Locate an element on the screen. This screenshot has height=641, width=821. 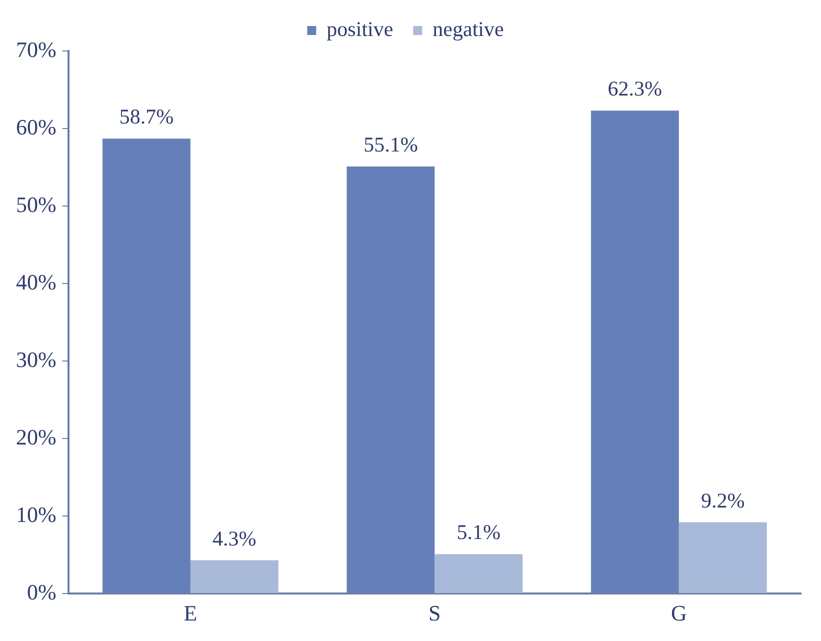
y-tick-label: 0% is located at coordinates (41, 591).